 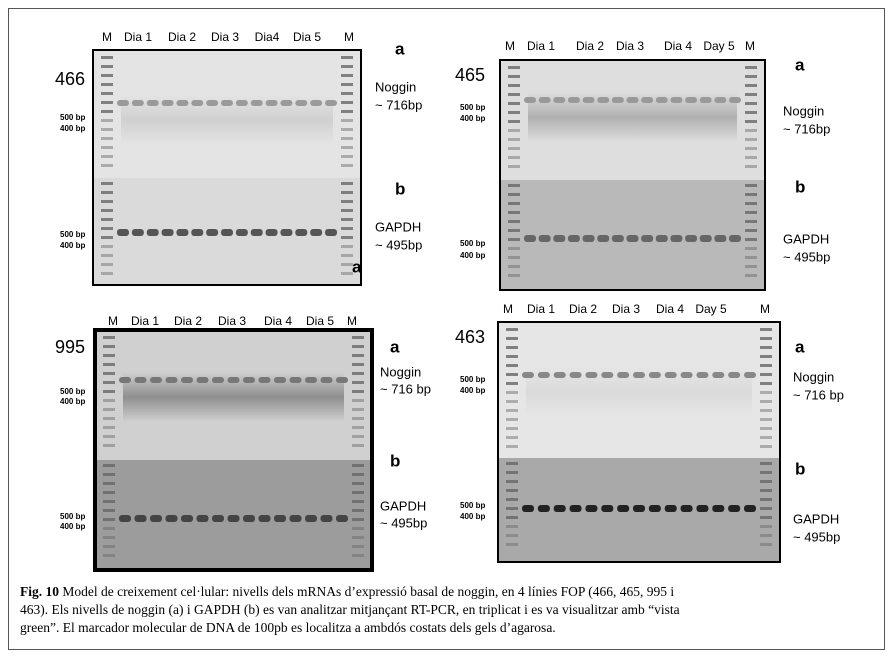 I want to click on lane-label: Day 5, so click(x=711, y=309).